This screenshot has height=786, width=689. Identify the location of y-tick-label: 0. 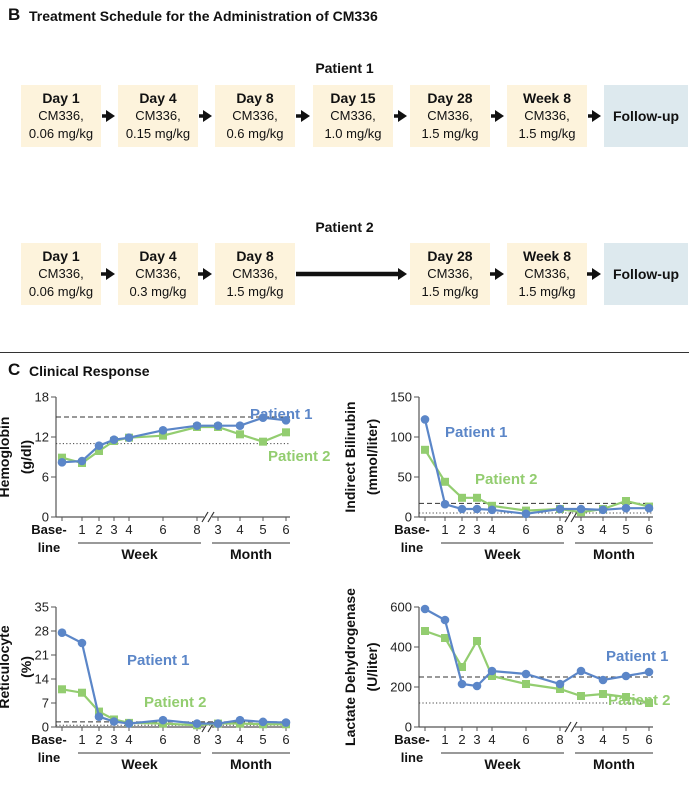
(45, 517).